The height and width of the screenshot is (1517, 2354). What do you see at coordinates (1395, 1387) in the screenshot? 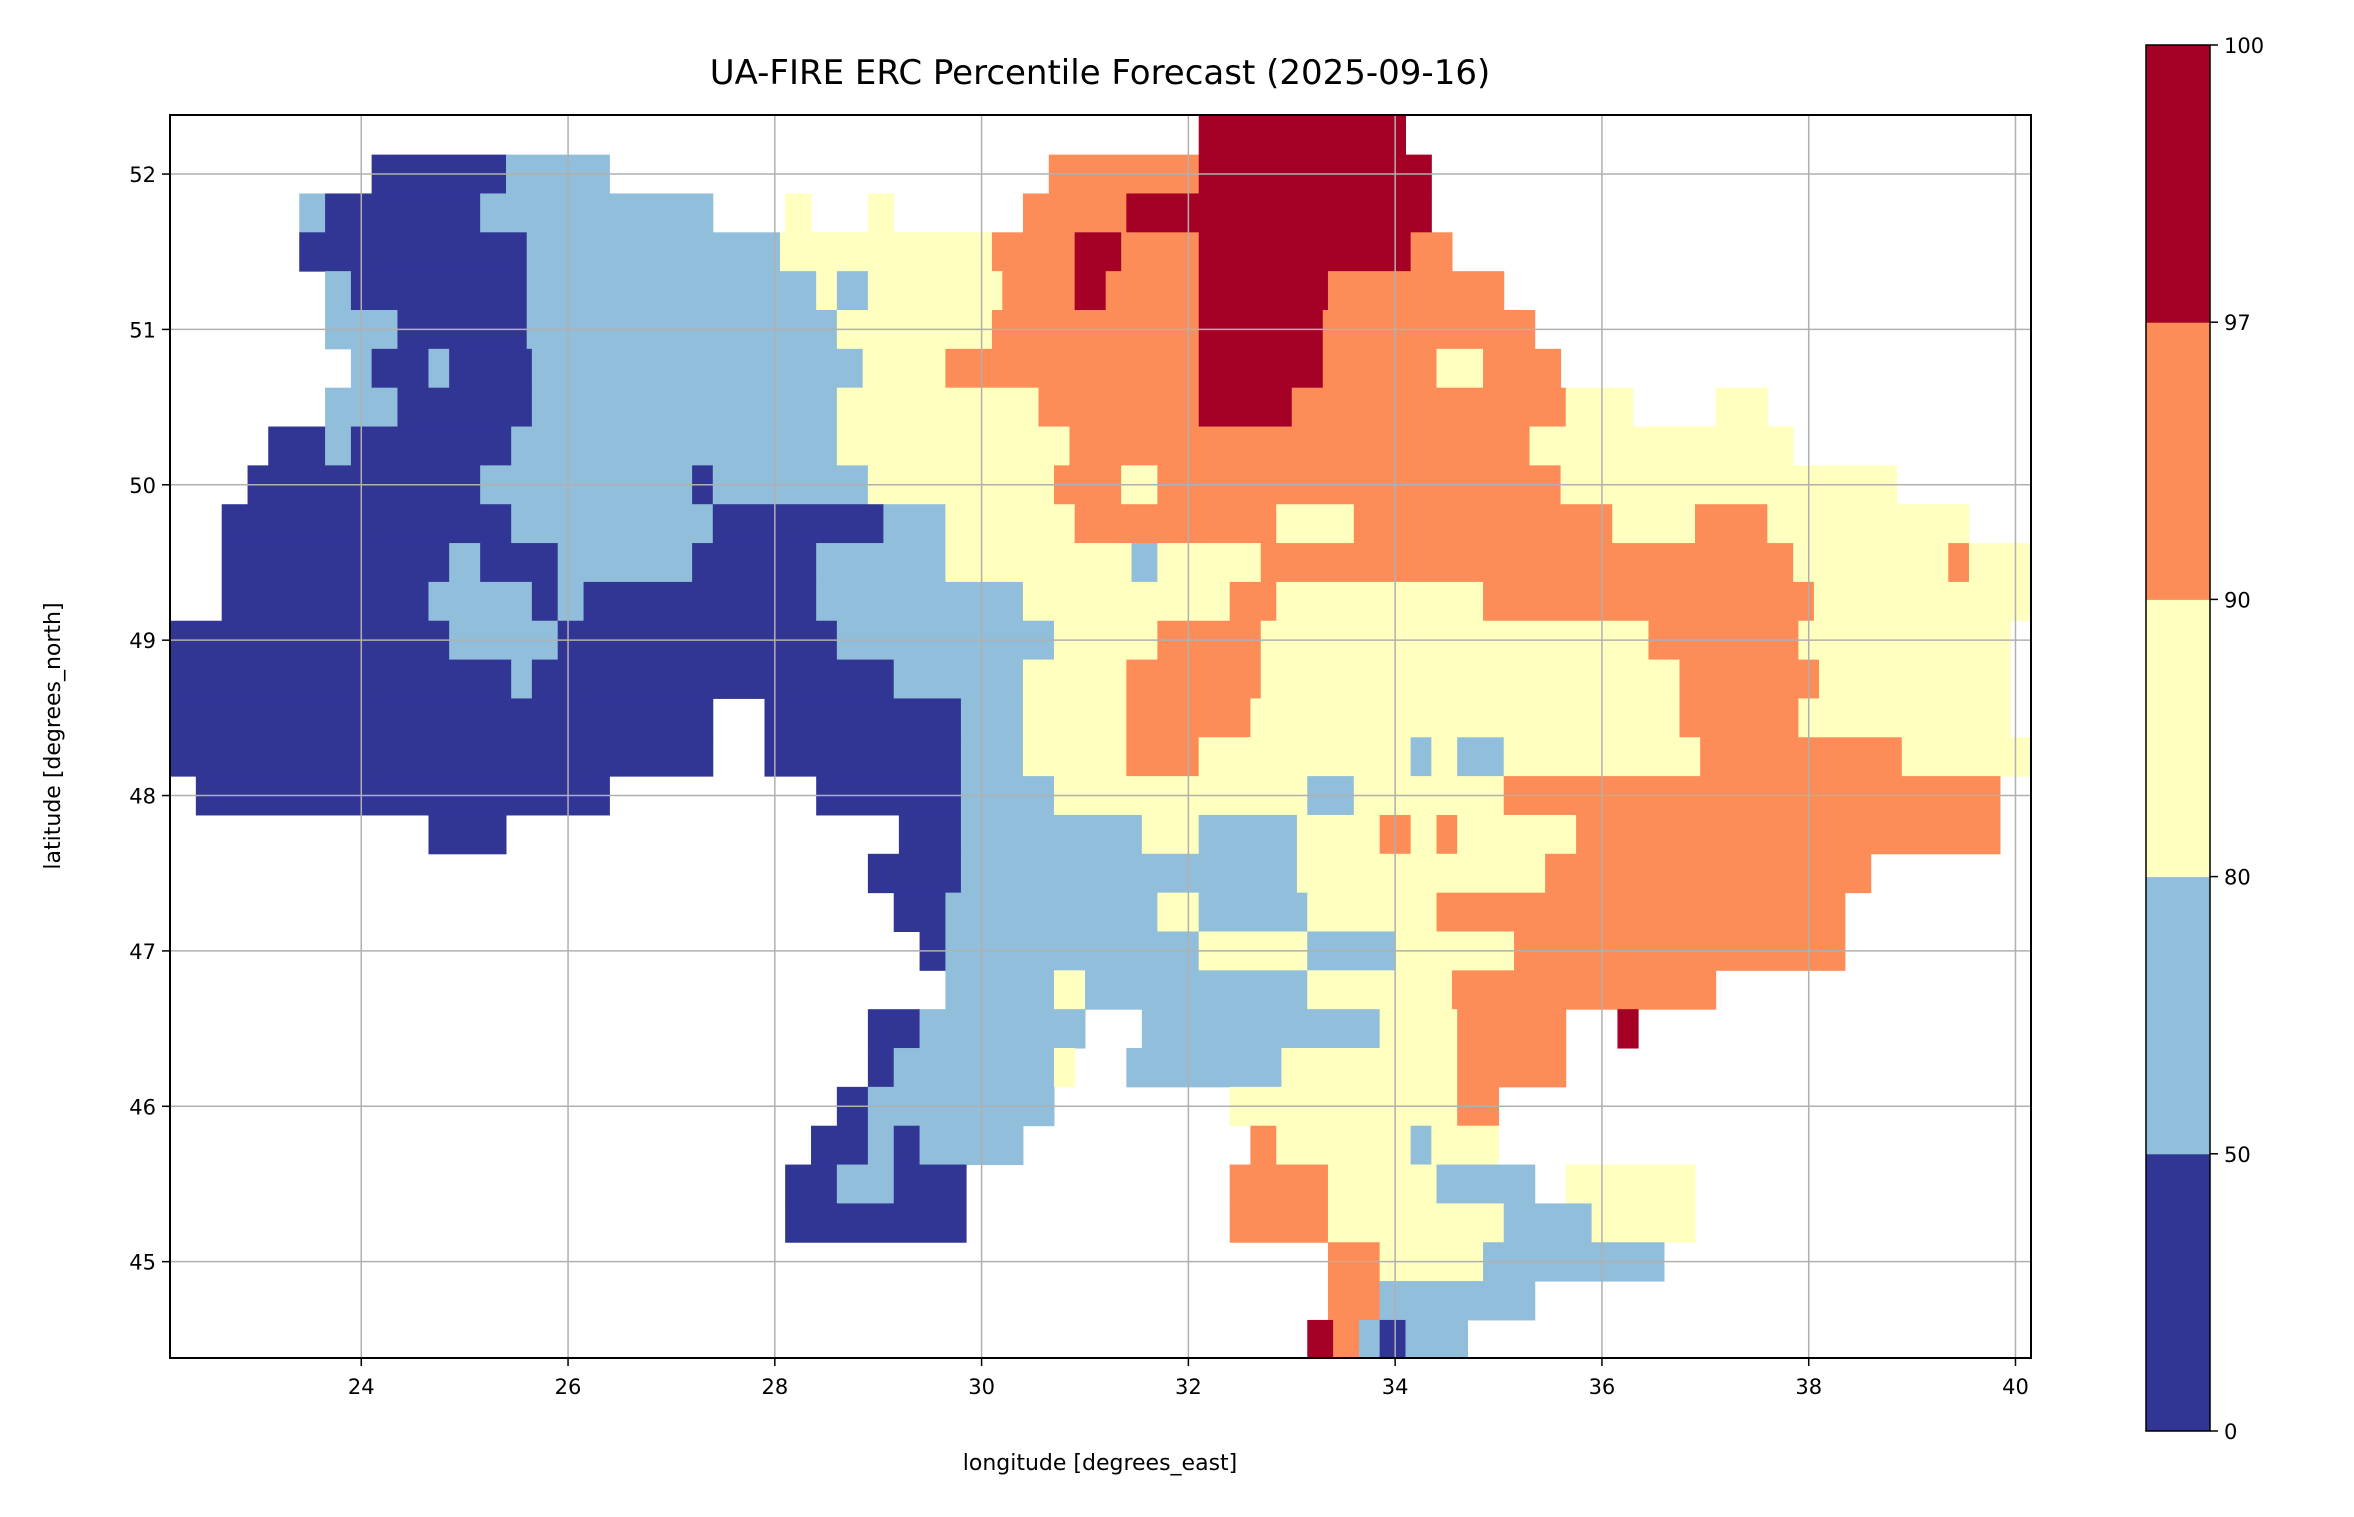
I see `x-tick-label: 34` at bounding box center [1395, 1387].